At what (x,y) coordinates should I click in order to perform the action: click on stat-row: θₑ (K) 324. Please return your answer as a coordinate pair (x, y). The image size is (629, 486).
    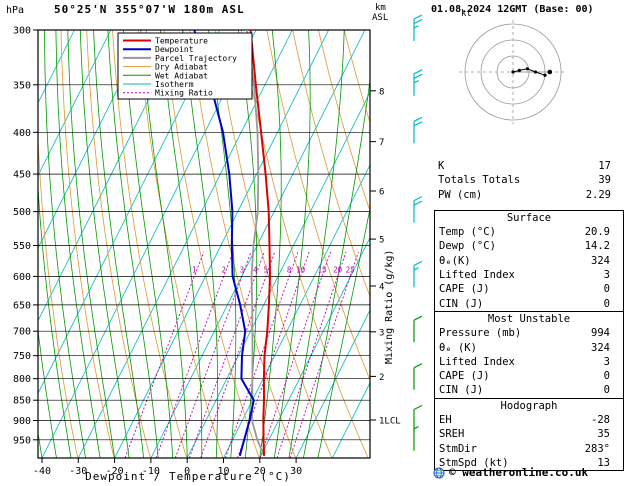
    Looking at the image, I should click on (529, 348).